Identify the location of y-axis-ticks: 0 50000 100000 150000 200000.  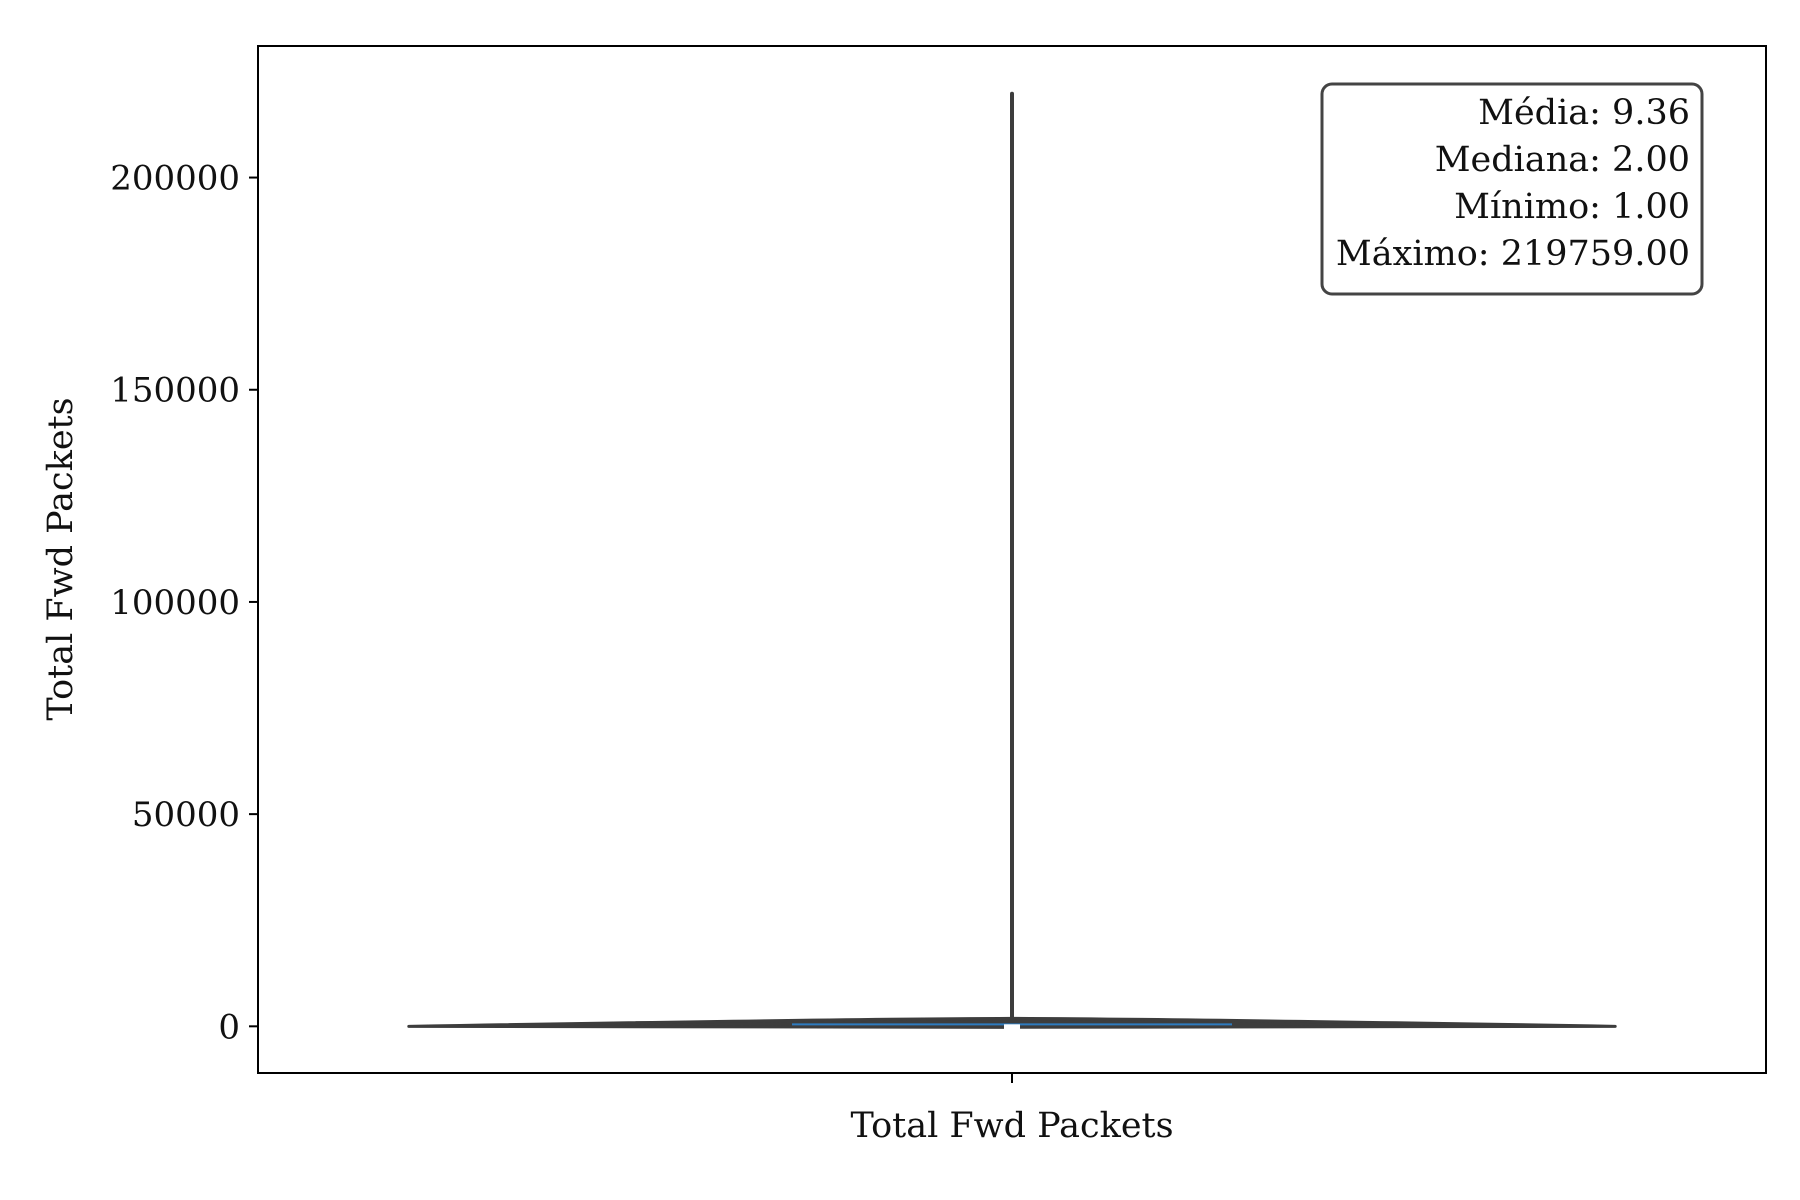
(184, 603).